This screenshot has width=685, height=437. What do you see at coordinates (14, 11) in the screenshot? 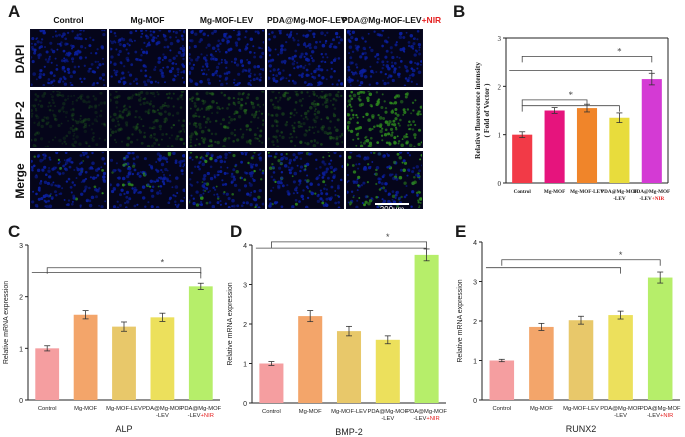
I see `panel-a-label: A` at bounding box center [14, 11].